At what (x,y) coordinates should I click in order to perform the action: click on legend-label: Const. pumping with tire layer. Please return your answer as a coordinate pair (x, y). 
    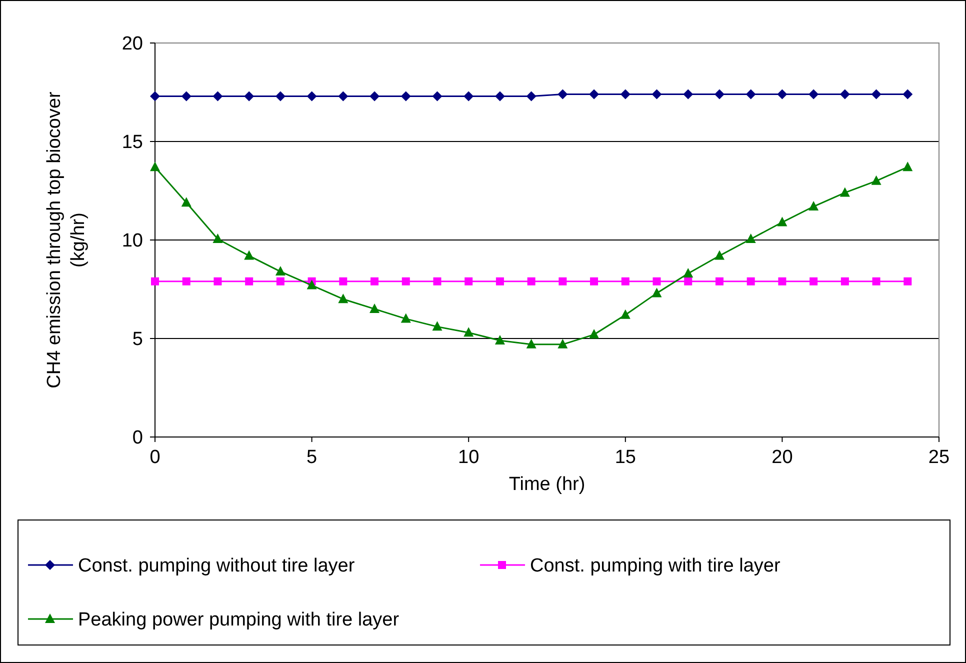
    Looking at the image, I should click on (655, 566).